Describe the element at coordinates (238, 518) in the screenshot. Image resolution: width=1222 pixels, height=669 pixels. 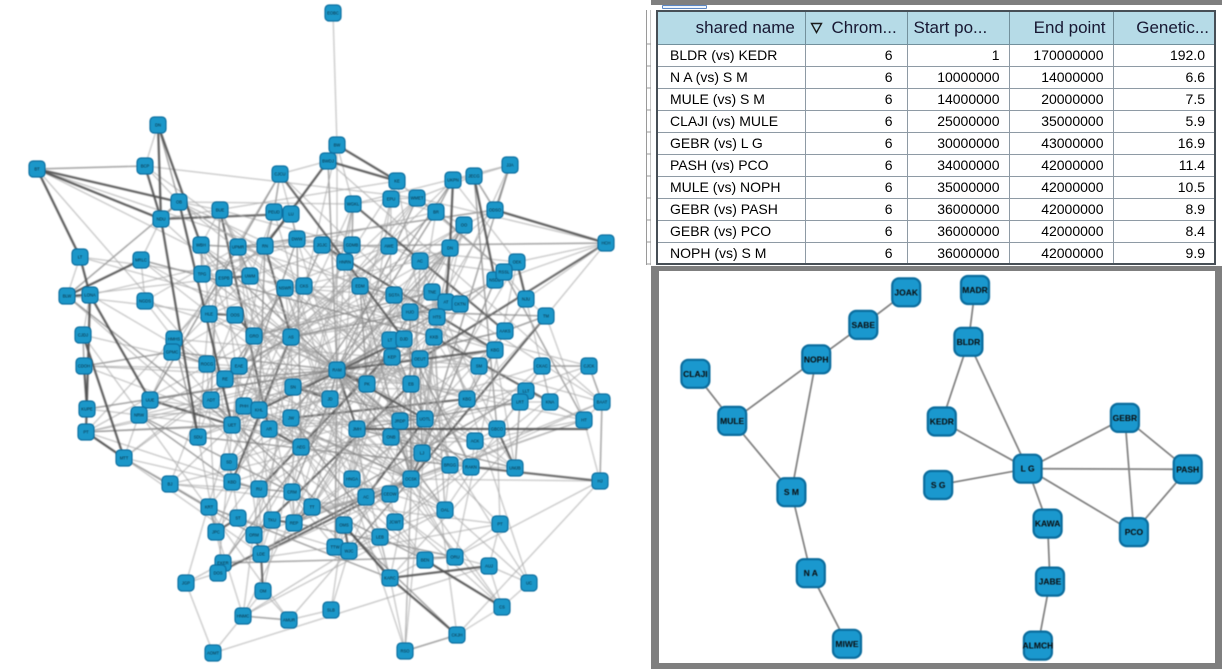
I see `svg-text: ST` at that location.